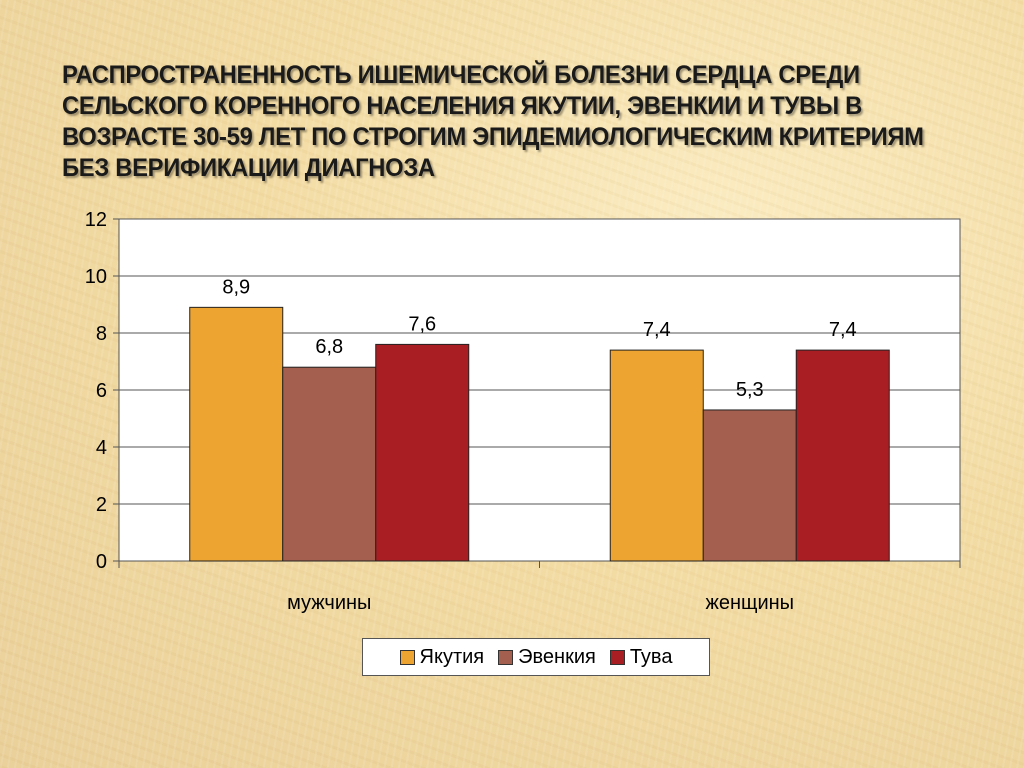 This screenshot has height=768, width=1024. Describe the element at coordinates (539, 338) in the screenshot. I see `data-labels: 8,9 6,8 7,6 7,4 5,3 7,4` at that location.